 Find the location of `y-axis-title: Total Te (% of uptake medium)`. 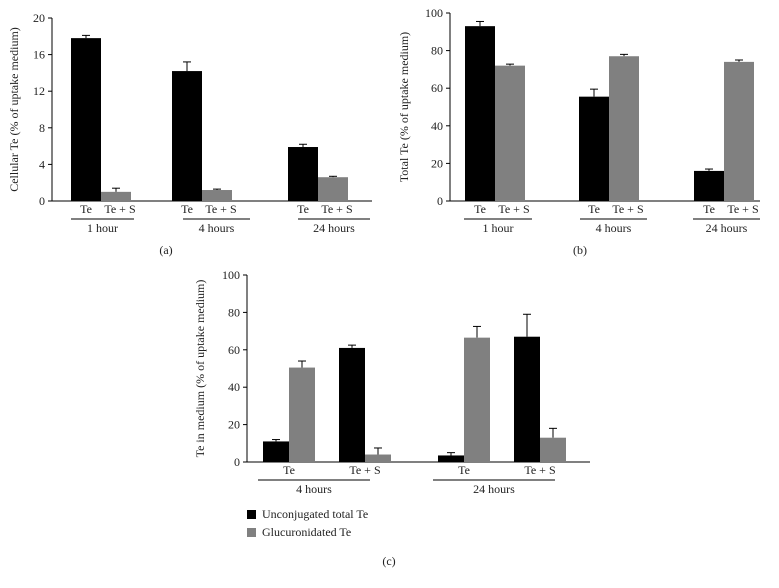

y-axis-title: Total Te (% of uptake medium) is located at coordinates (404, 107).